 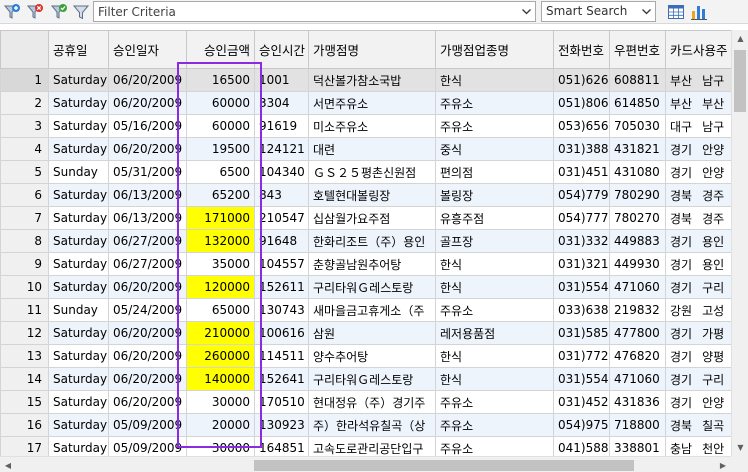 What do you see at coordinates (637, 218) in the screenshot?
I see `zip-cell: 780270` at bounding box center [637, 218].